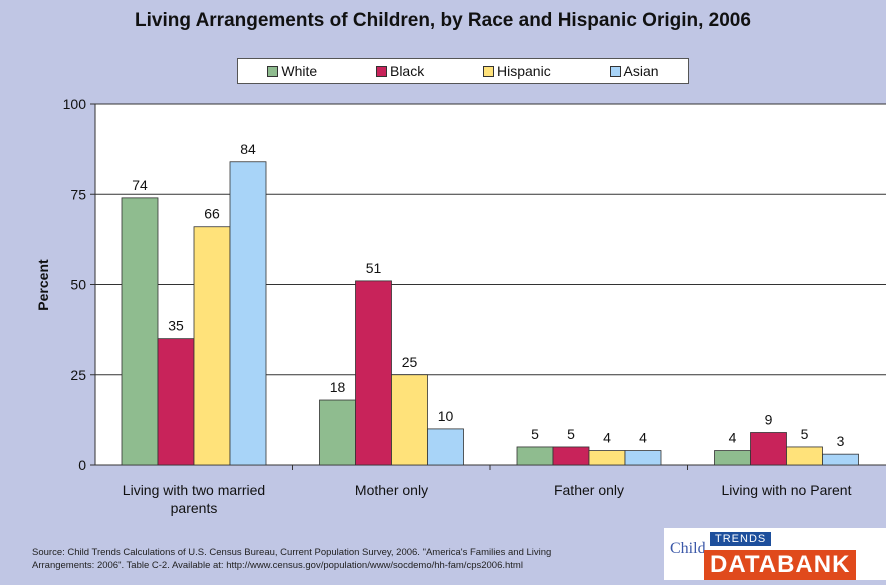  What do you see at coordinates (391, 490) in the screenshot?
I see `category-label-1-0: Mother only` at bounding box center [391, 490].